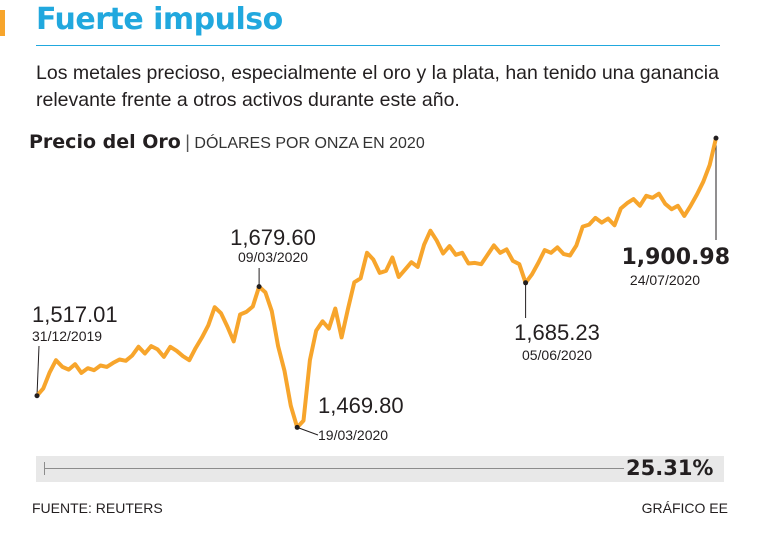  I want to click on headline: Fuerte impulso, so click(159, 19).